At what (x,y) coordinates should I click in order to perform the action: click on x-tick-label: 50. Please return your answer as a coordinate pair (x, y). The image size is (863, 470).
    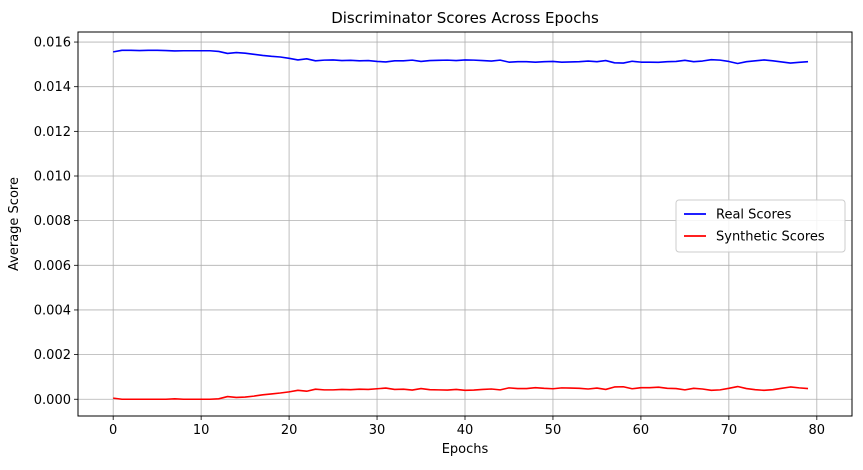
    Looking at the image, I should click on (553, 430).